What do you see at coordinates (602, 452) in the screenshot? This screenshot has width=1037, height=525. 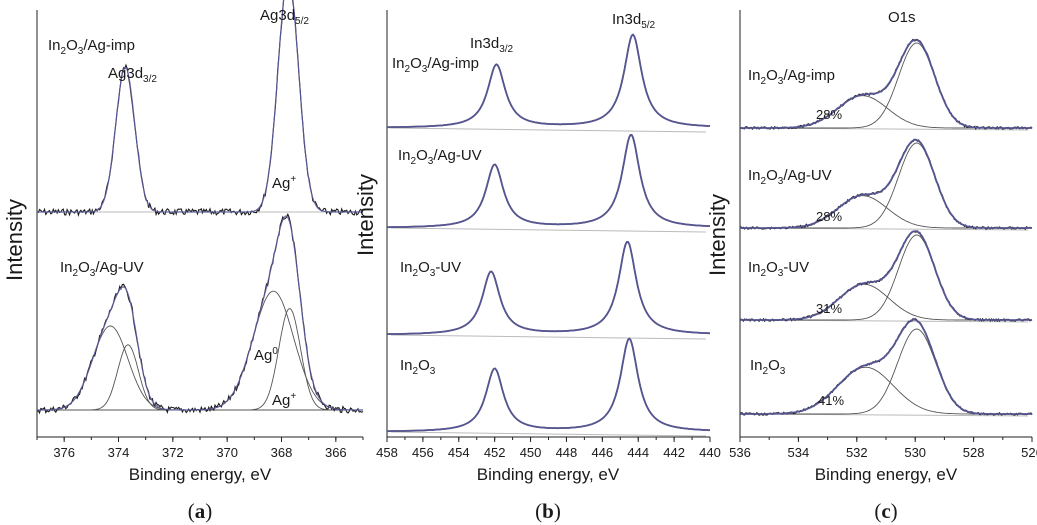 I see `x-tick-label: 446` at bounding box center [602, 452].